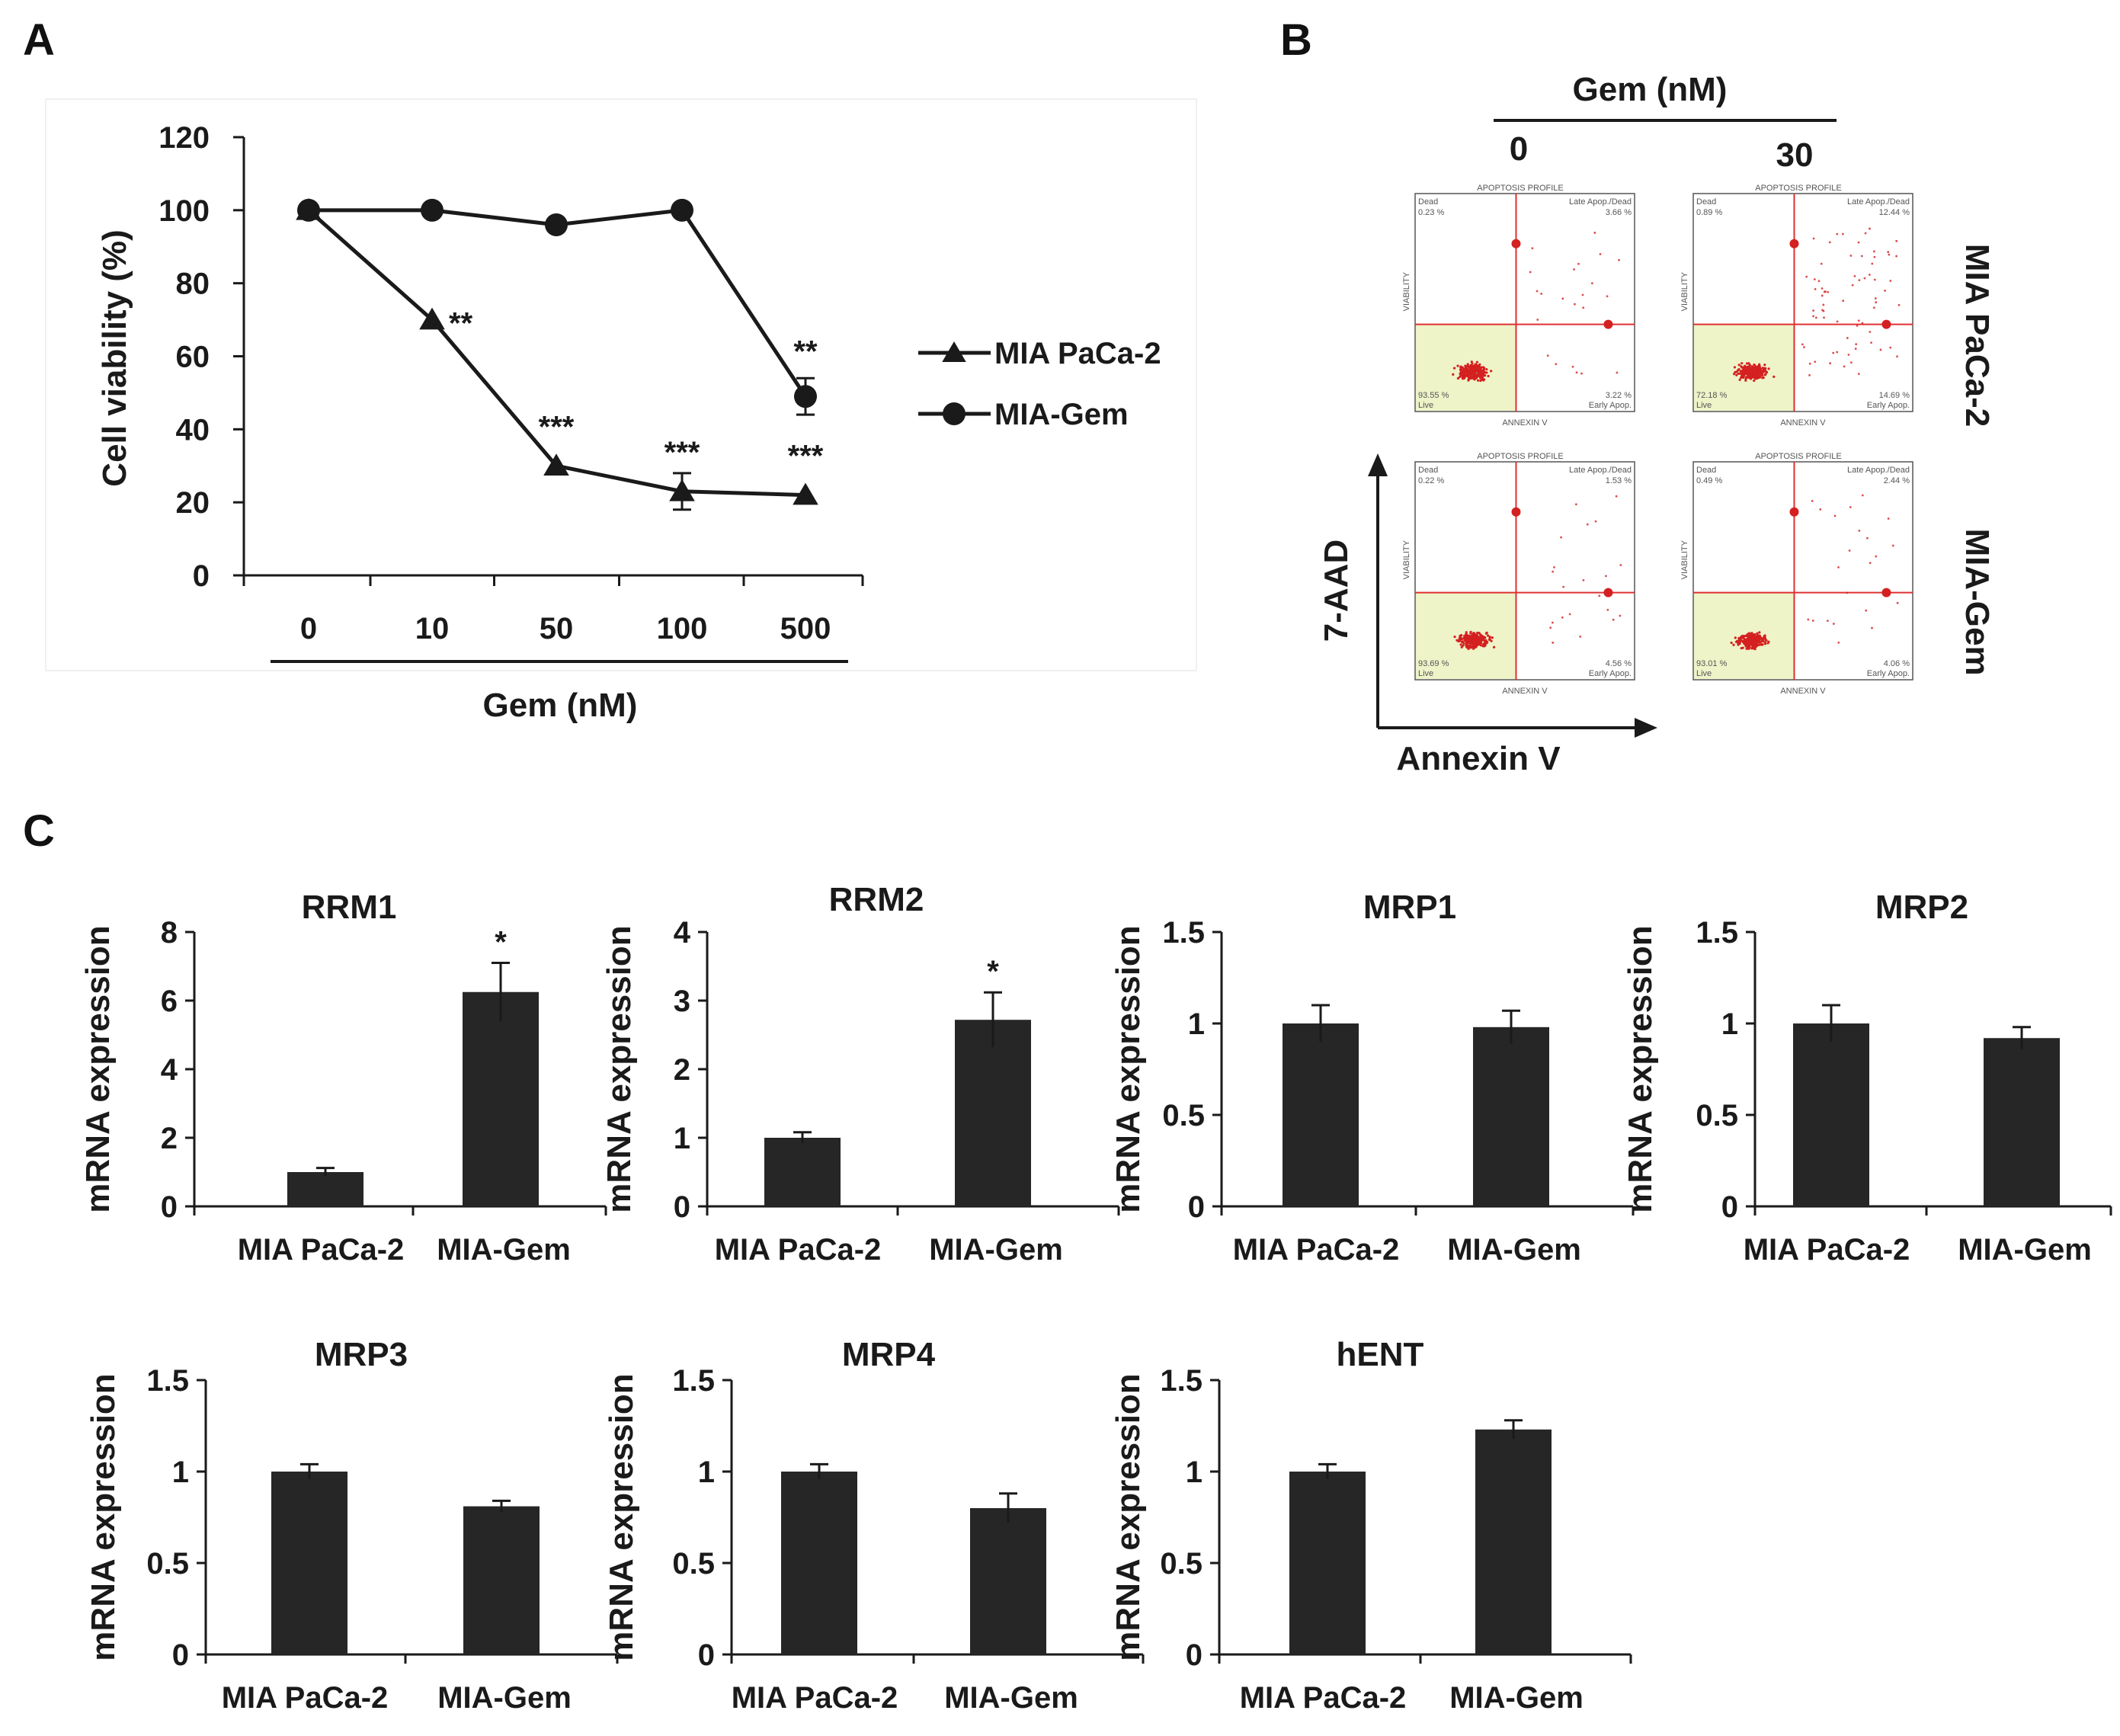 Image resolution: width=2120 pixels, height=1736 pixels. I want to click on flow-plot-x-label: ANNEXIN V, so click(1525, 423).